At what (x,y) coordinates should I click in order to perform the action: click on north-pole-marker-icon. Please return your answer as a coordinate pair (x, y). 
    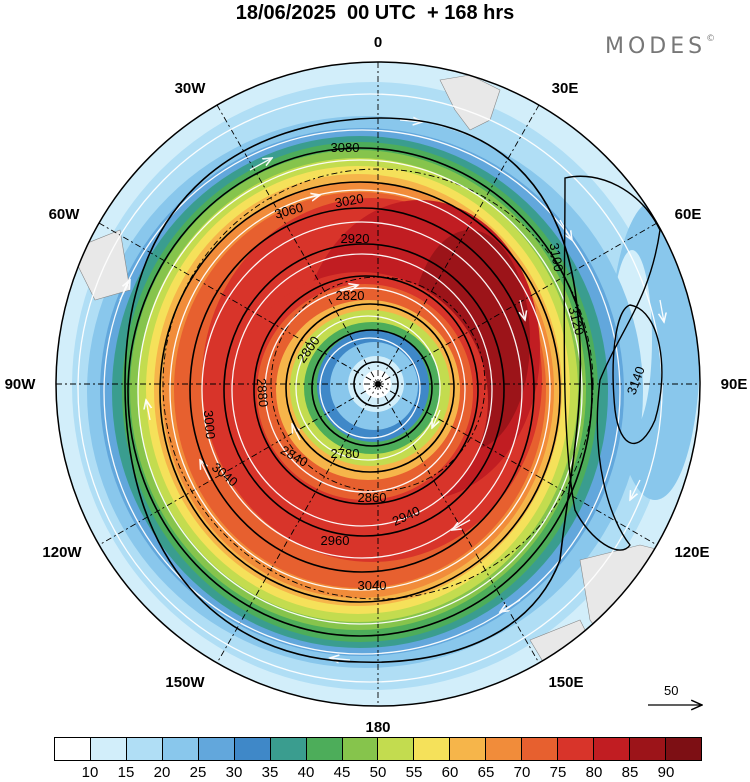
    Looking at the image, I should click on (378, 384).